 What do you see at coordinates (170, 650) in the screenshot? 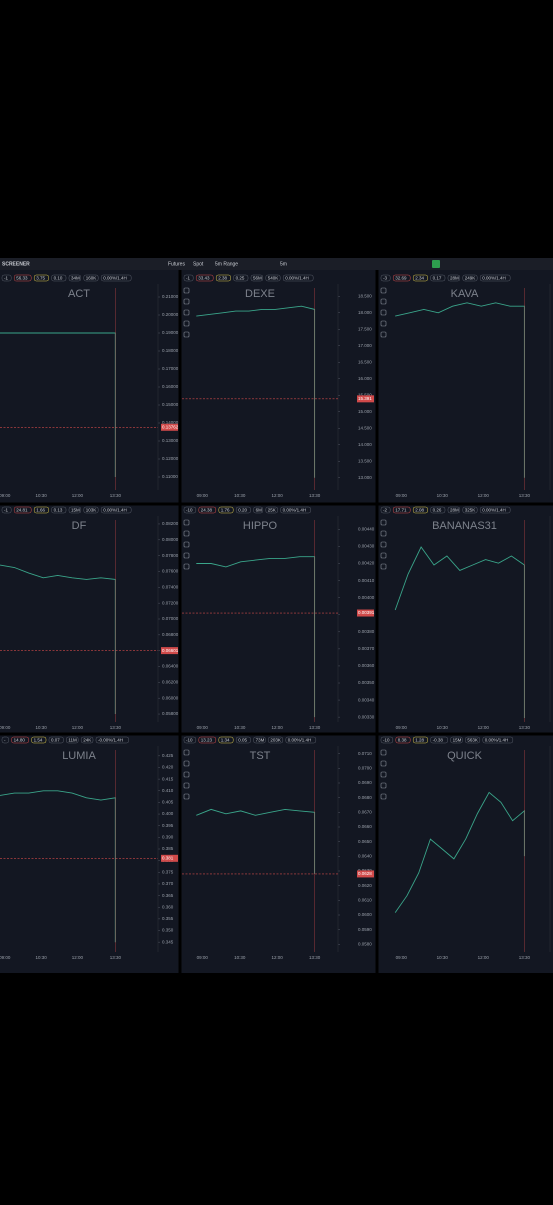
I see `price-label: 0.06601` at bounding box center [170, 650].